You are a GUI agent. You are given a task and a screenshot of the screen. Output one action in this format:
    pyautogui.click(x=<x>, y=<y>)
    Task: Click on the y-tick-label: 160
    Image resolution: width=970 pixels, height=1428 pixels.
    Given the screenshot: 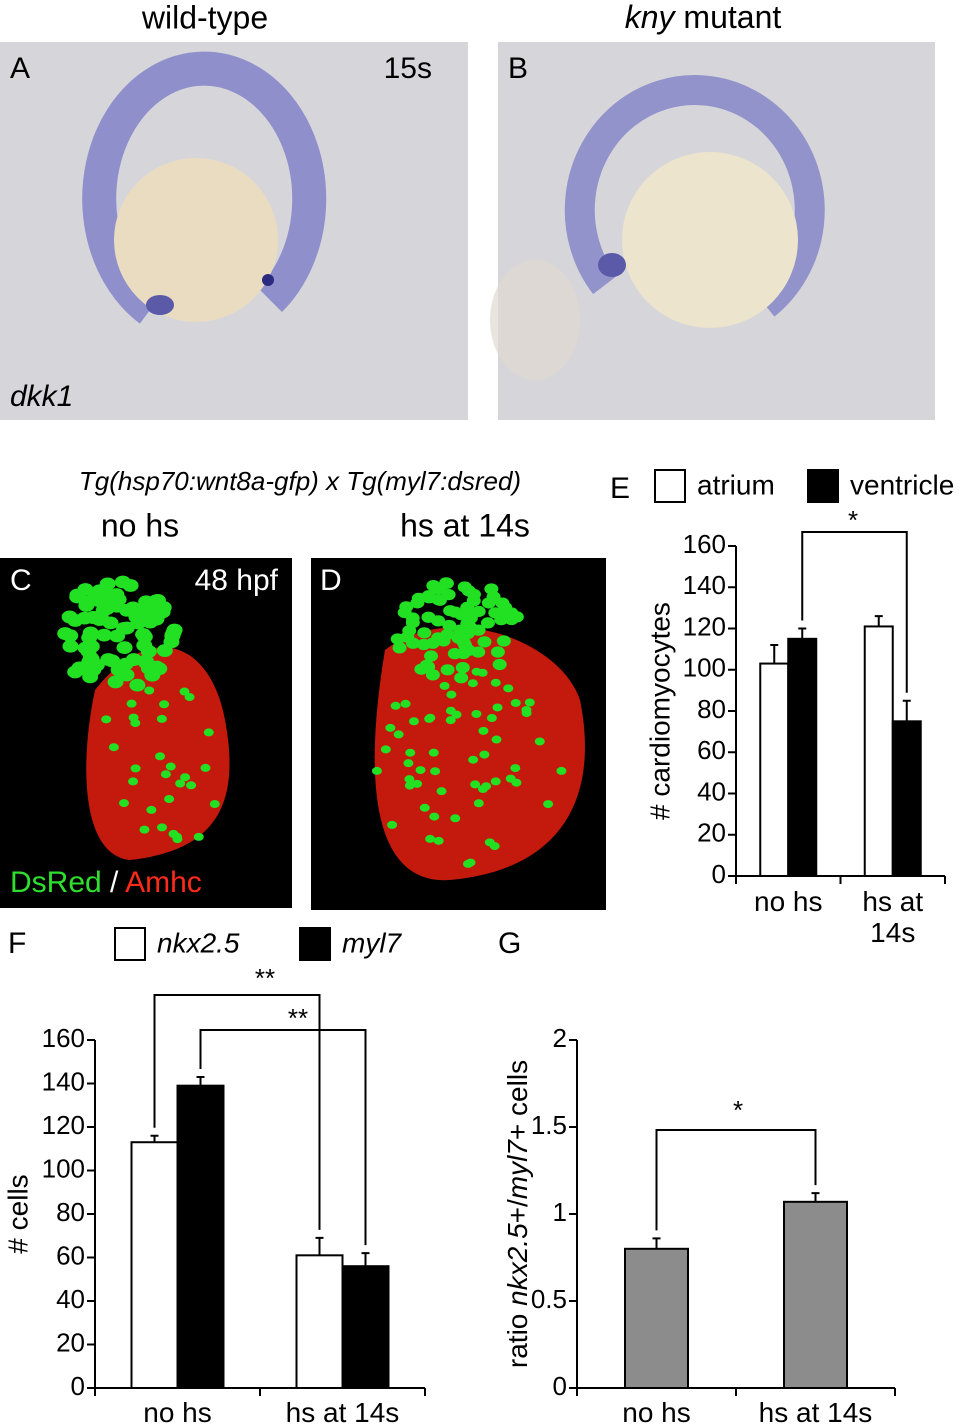 What is the action you would take?
    pyautogui.click(x=63, y=1038)
    